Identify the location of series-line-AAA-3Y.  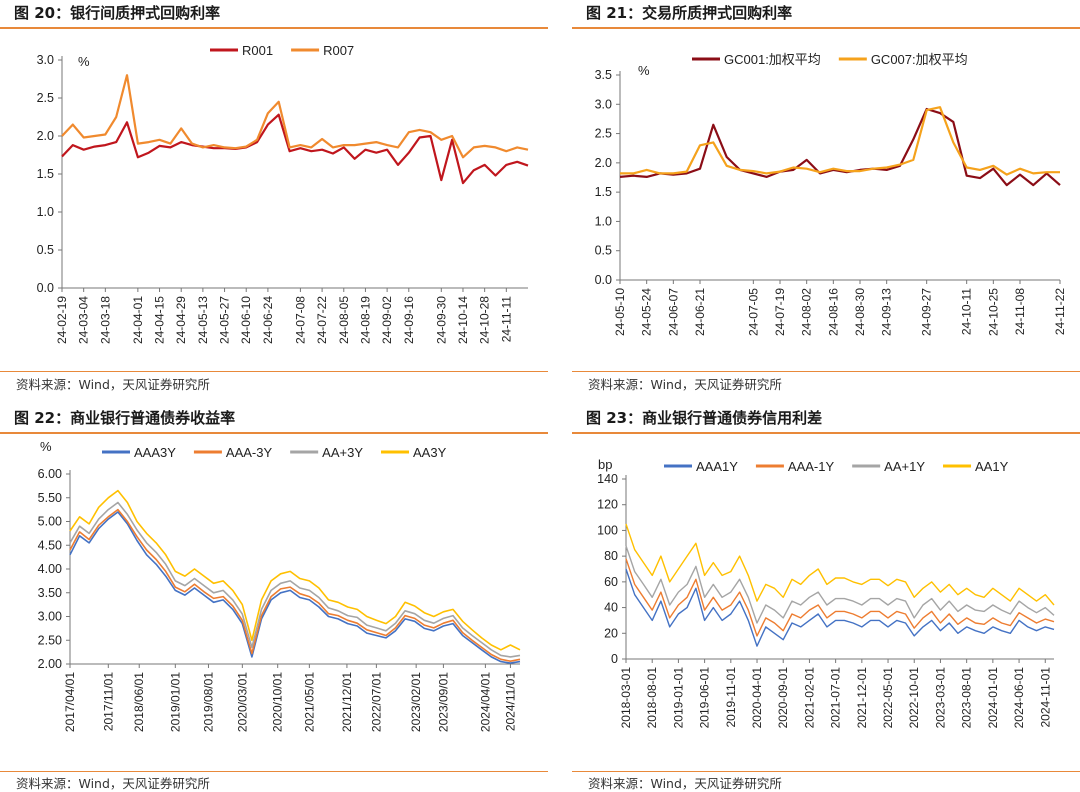
(295, 585).